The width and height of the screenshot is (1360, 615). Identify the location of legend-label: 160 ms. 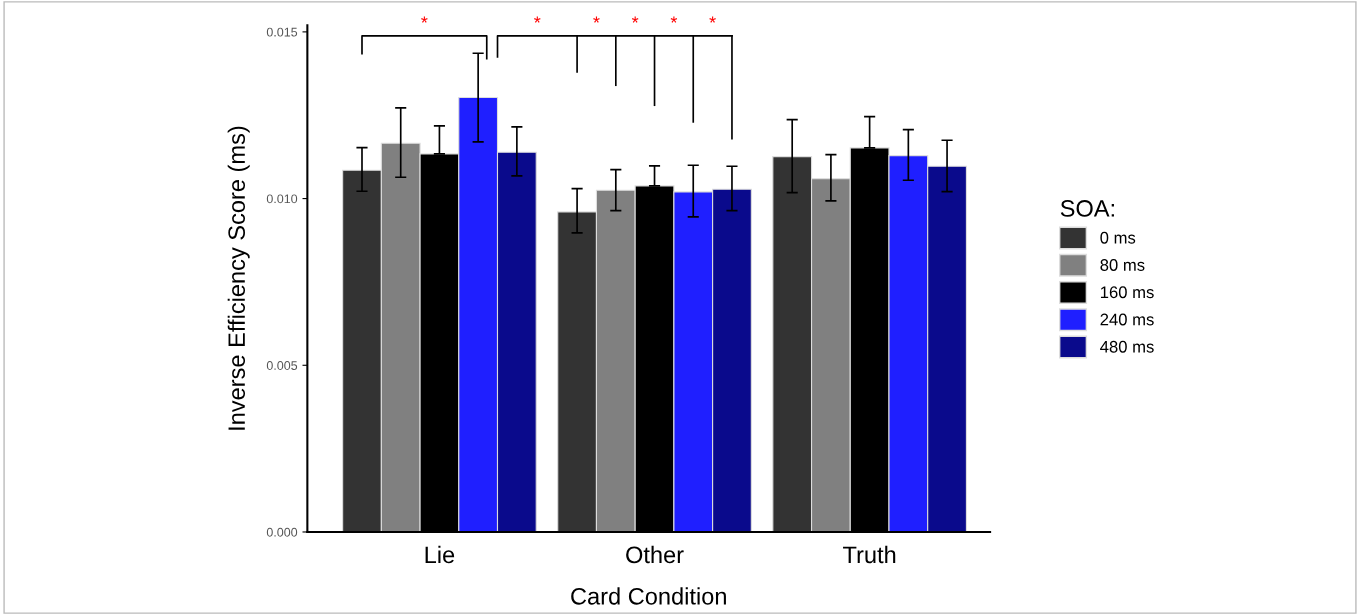
(1127, 292).